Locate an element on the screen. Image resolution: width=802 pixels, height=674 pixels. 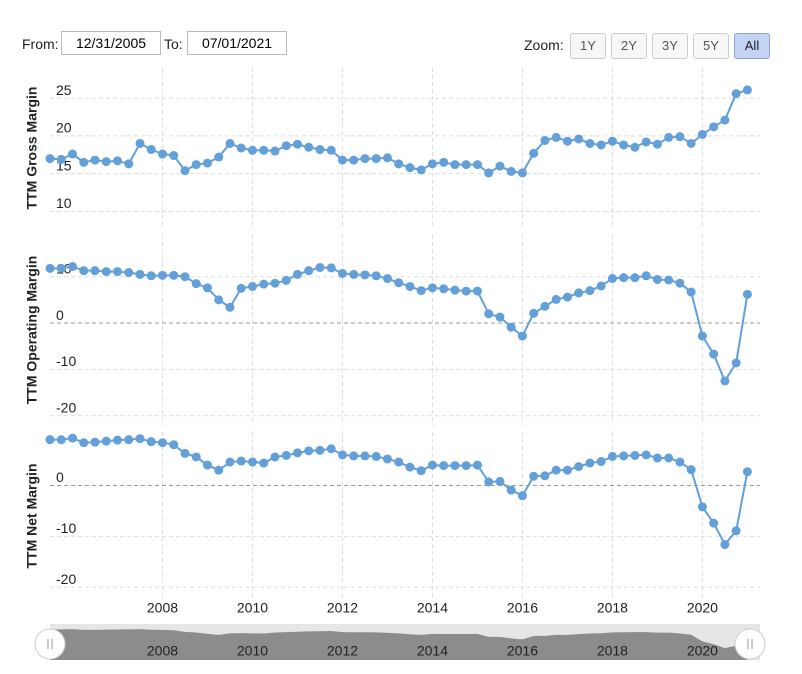
zoom-button: 2Y is located at coordinates (629, 46).